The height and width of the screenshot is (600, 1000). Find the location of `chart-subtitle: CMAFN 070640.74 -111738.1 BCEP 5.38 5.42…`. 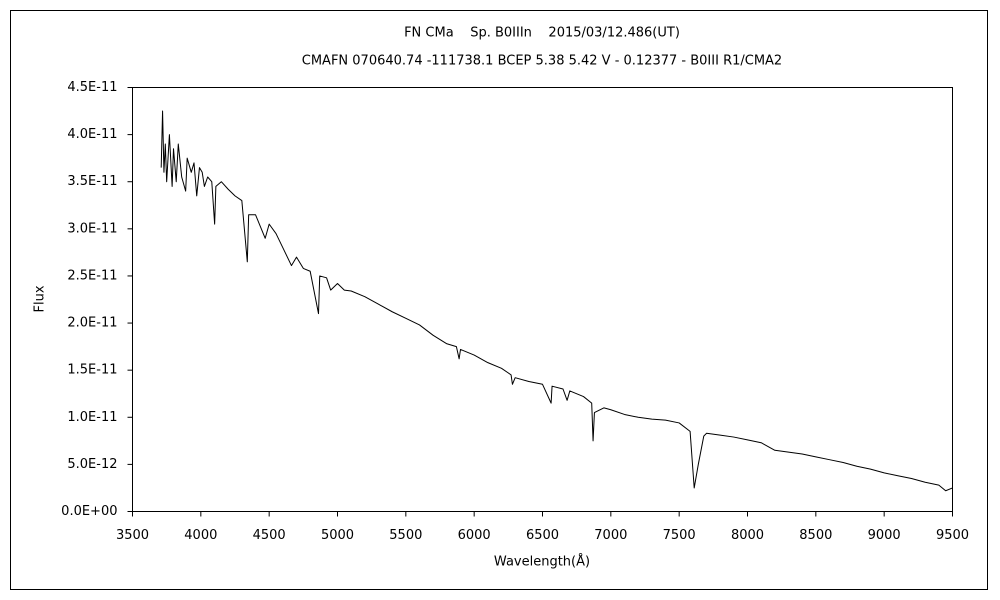

chart-subtitle: CMAFN 070640.74 -111738.1 BCEP 5.38 5.42… is located at coordinates (542, 61).